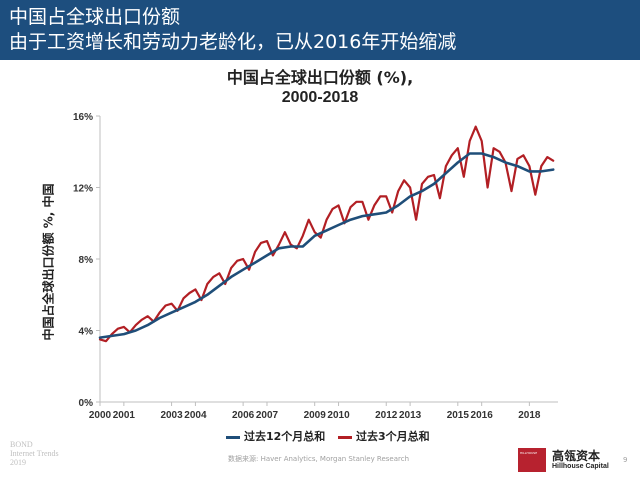 This screenshot has width=640, height=480. Describe the element at coordinates (320, 97) in the screenshot. I see `chart-title-years: 2000-2018` at that location.